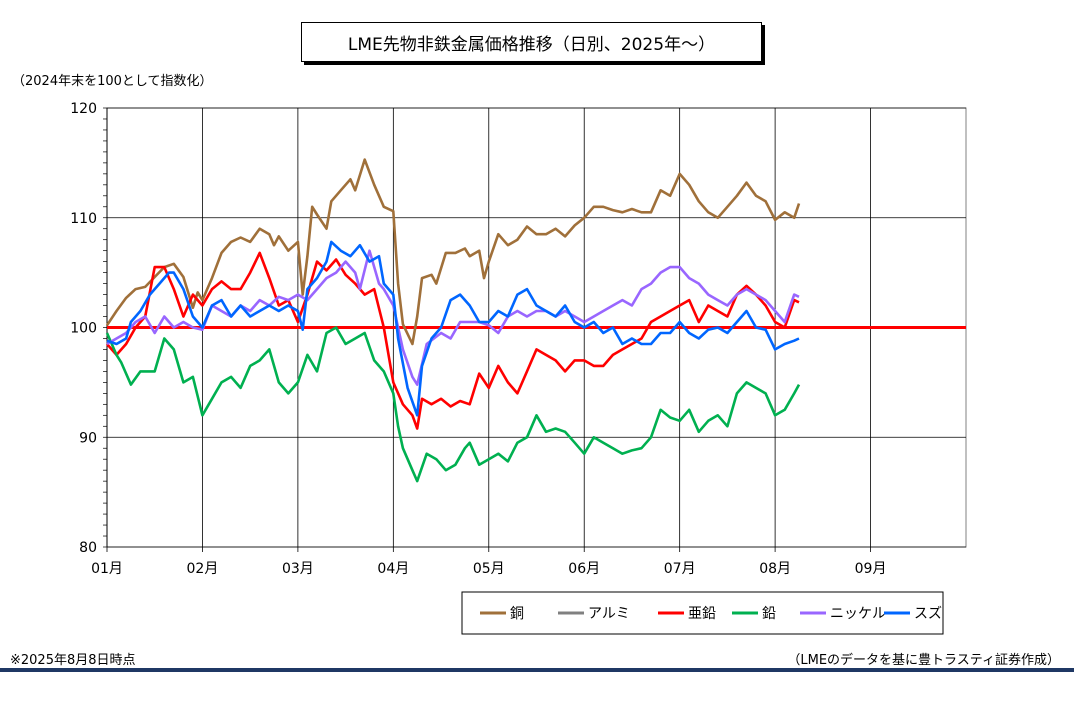 The image size is (1074, 707). I want to click on y-tick-label: 110, so click(83, 219).